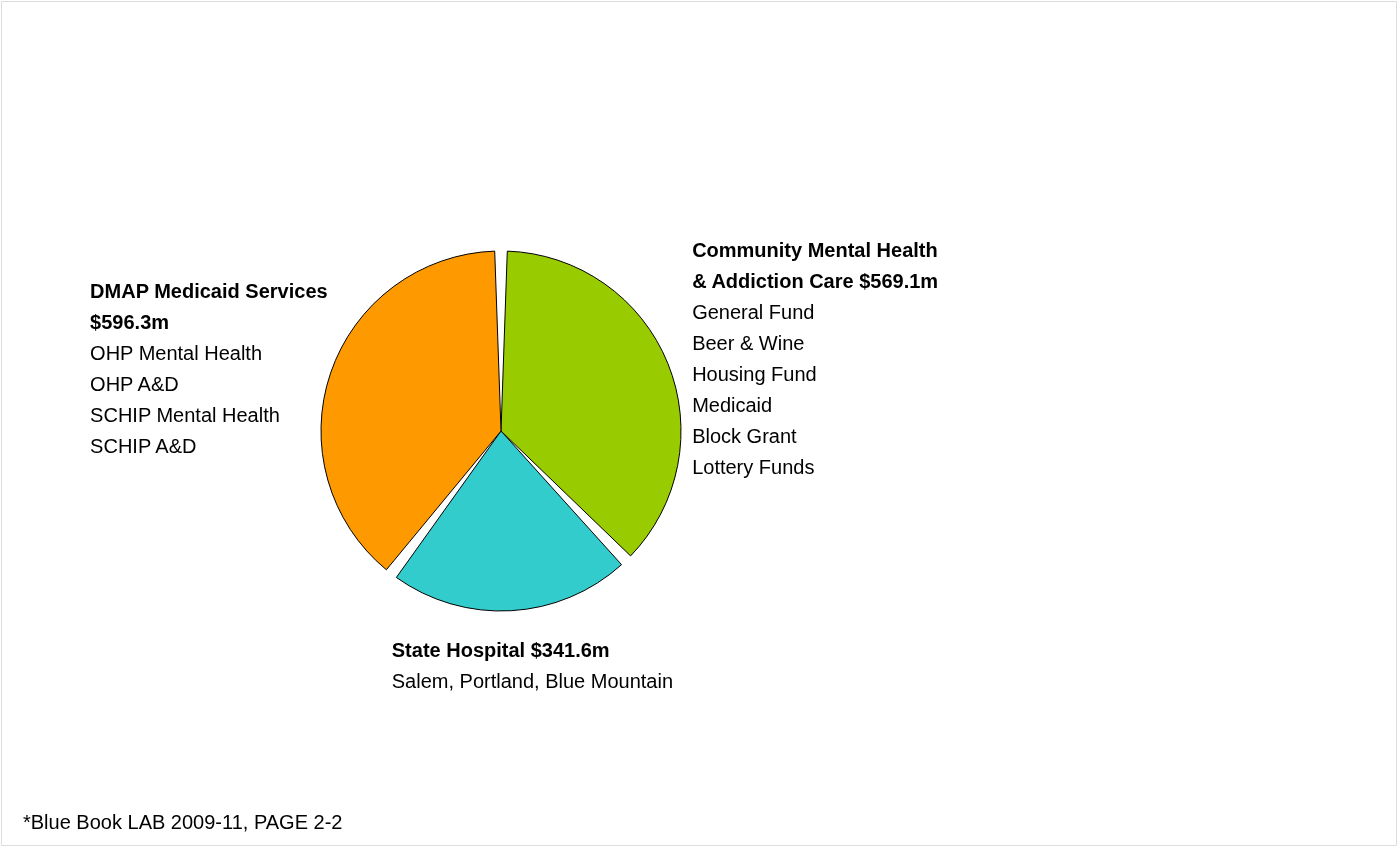  I want to click on data-label: $596.3m, so click(130, 322).